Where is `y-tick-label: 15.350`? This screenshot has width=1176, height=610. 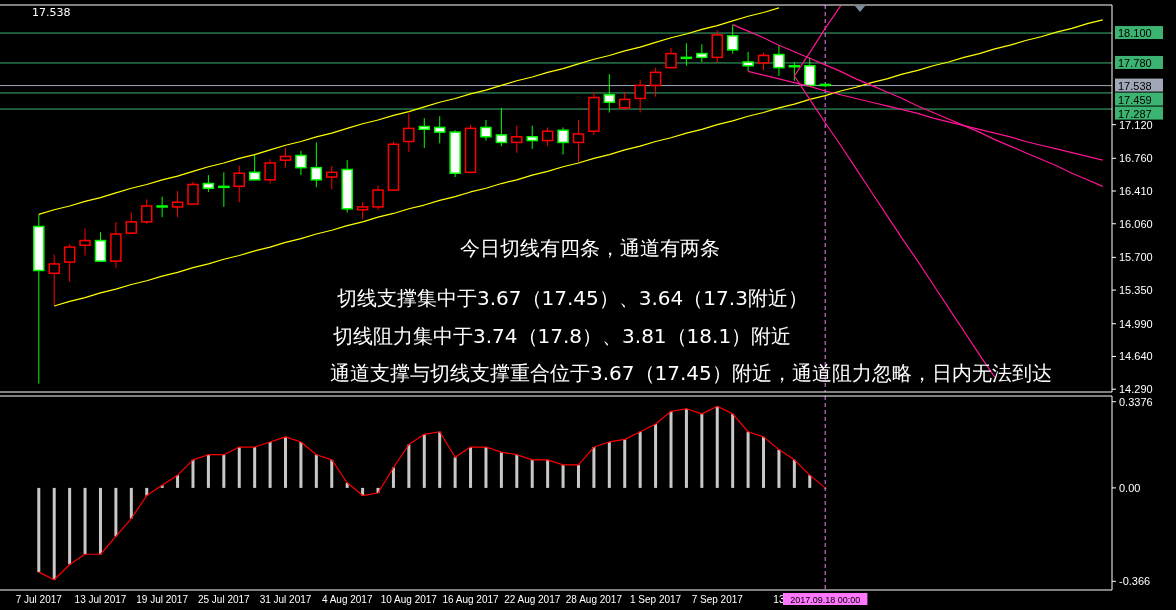 y-tick-label: 15.350 is located at coordinates (1136, 290).